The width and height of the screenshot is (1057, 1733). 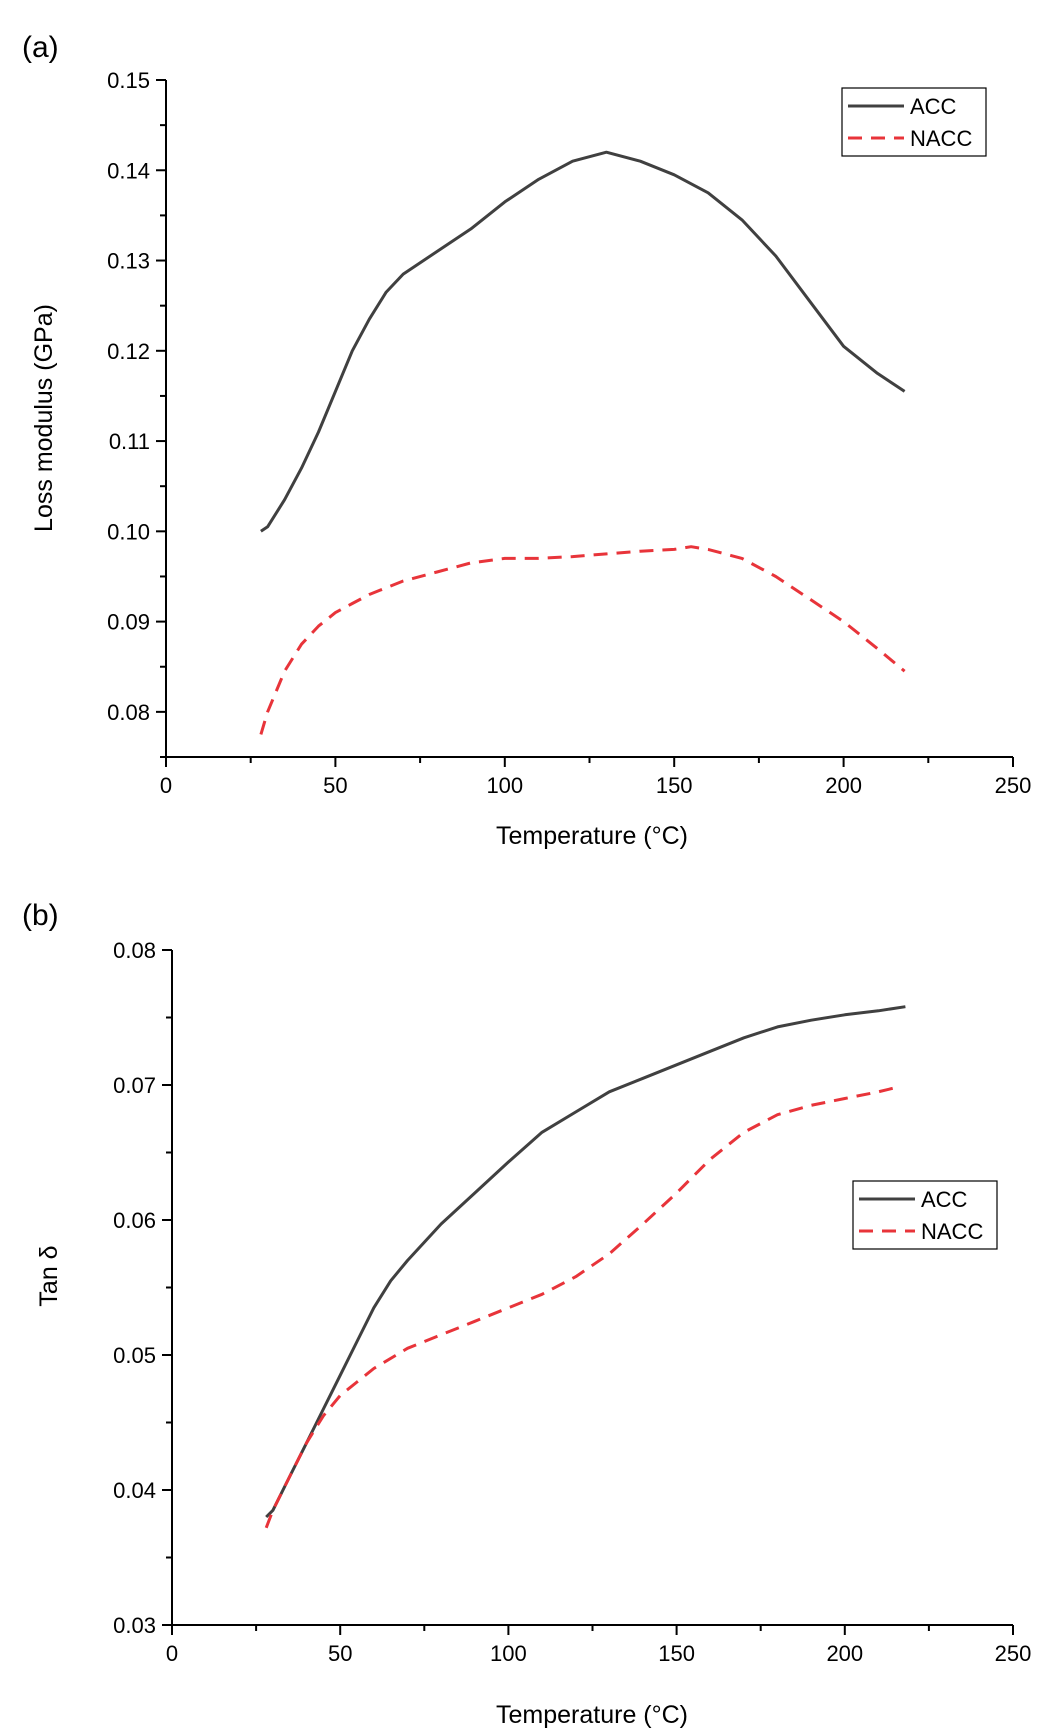 I want to click on panel-a-x-axis-title: Temperature (°C), so click(x=592, y=836).